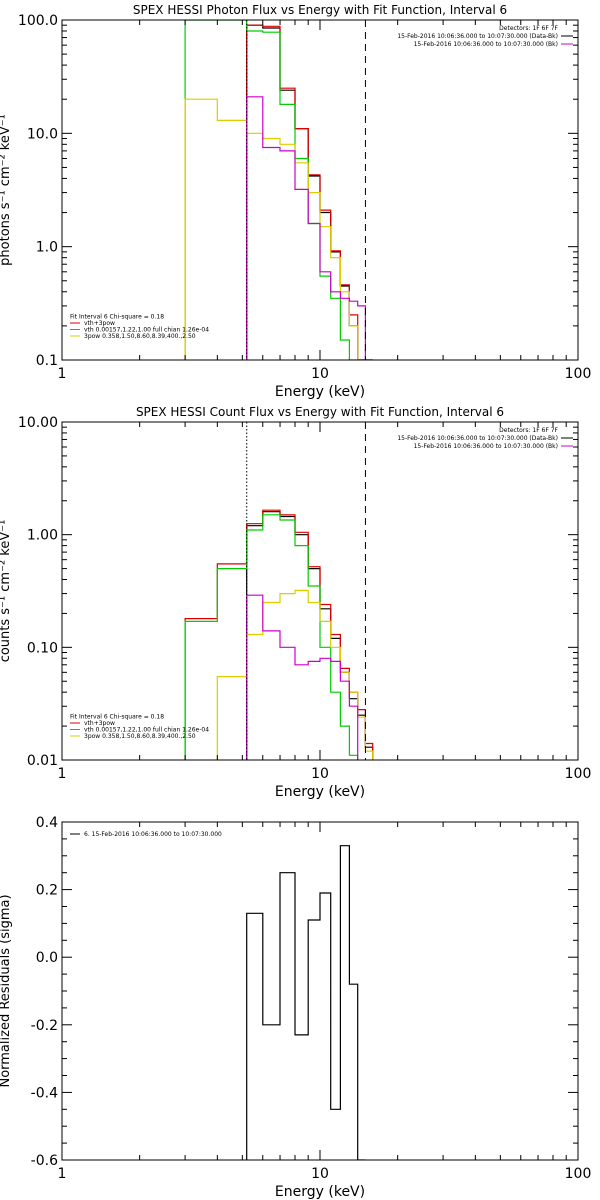 The height and width of the screenshot is (1200, 600). What do you see at coordinates (42, 134) in the screenshot?
I see `y-tick-label: 10.0` at bounding box center [42, 134].